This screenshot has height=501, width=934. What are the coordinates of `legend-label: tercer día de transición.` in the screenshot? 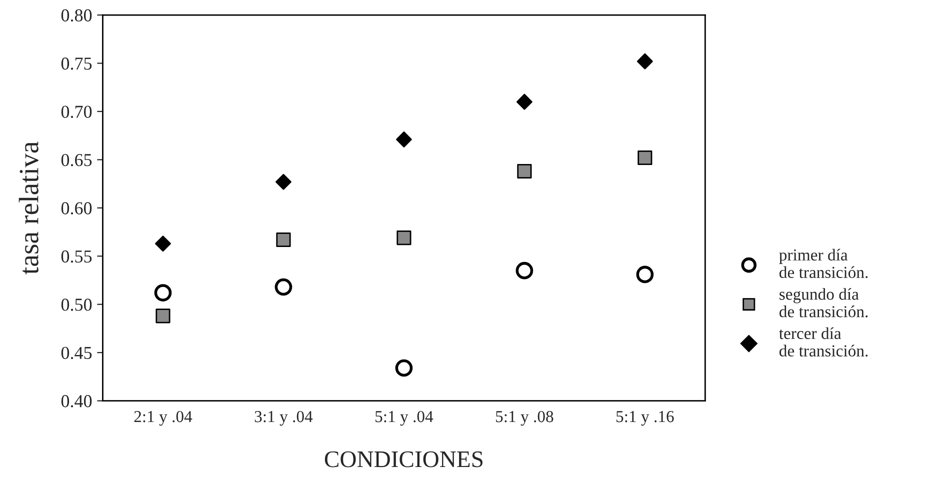 It's located at (823, 342).